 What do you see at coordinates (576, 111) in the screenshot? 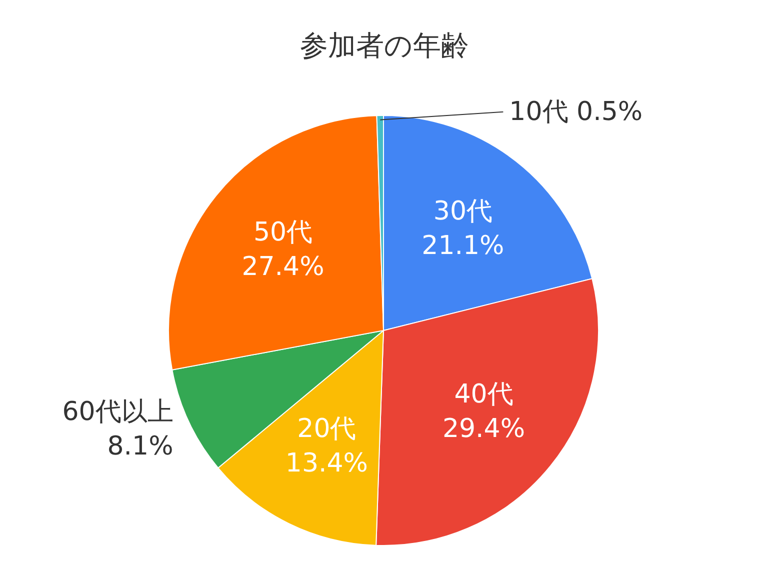
I see `slice-label: 10代 0.5%` at bounding box center [576, 111].